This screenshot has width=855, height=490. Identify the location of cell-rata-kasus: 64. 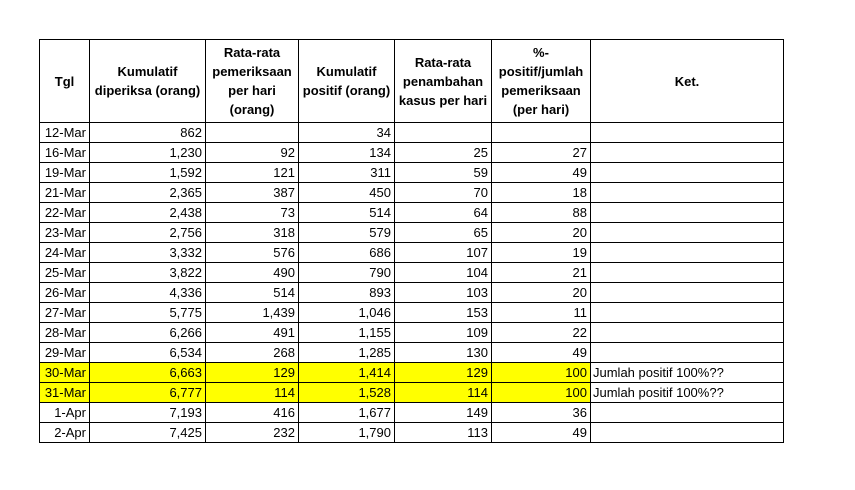
(443, 212).